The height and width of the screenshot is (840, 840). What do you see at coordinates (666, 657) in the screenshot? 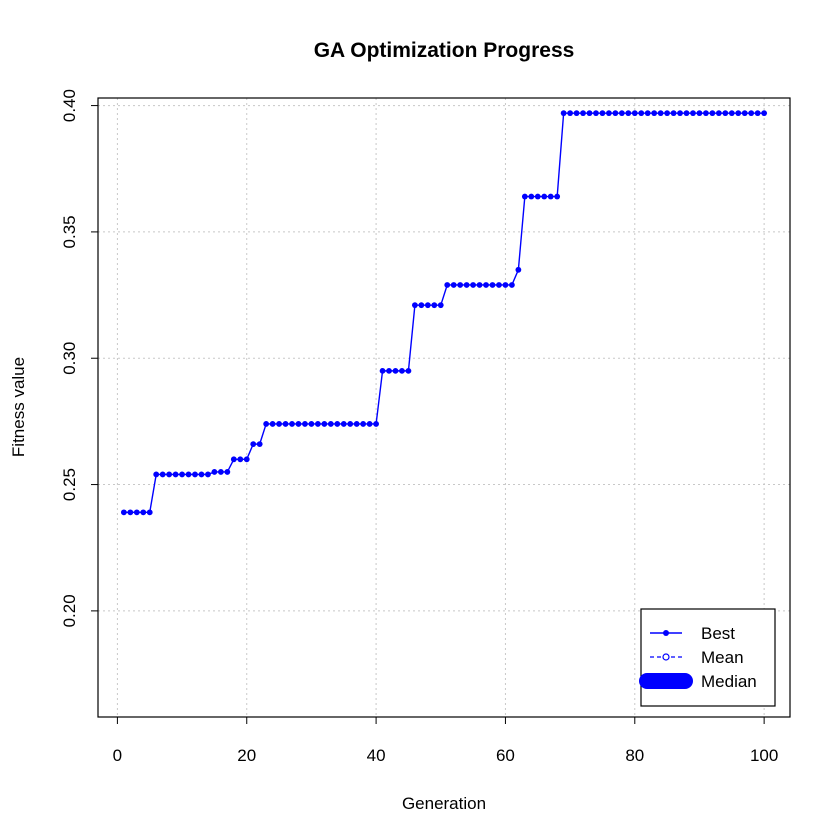
I see `legend-marker-mean` at bounding box center [666, 657].